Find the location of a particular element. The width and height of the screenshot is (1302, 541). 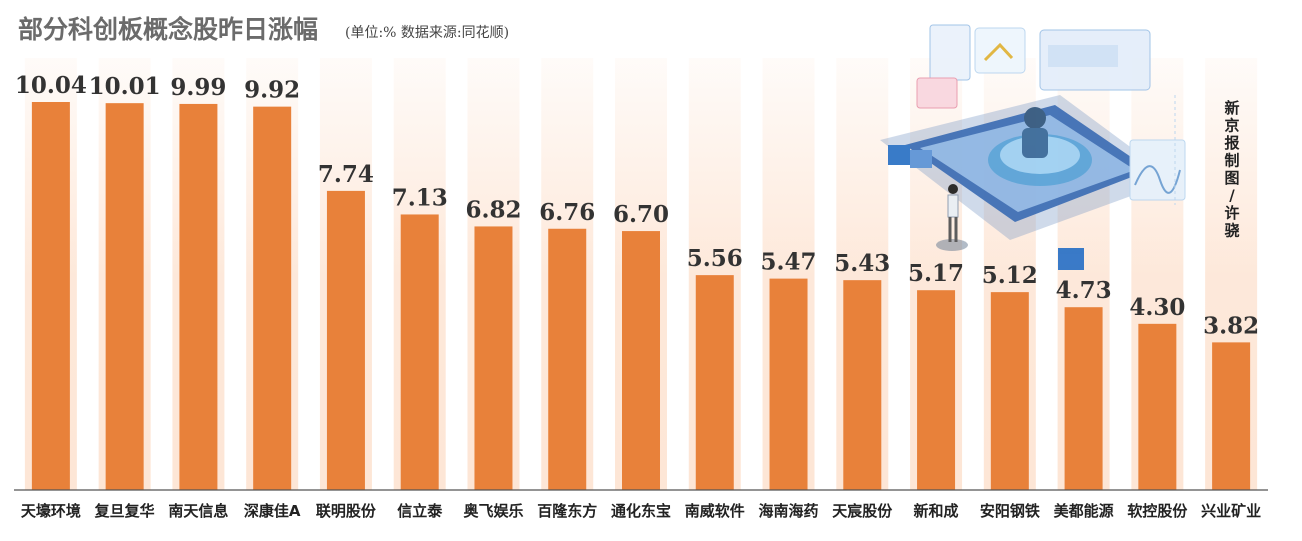

value-label: 5.43 is located at coordinates (862, 263).